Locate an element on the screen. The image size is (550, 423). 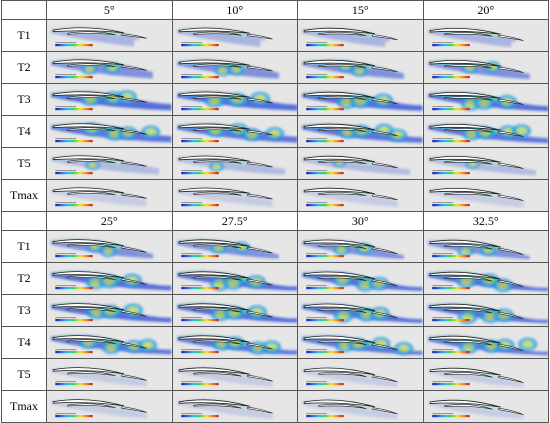
time-step-row: Tmax is located at coordinates (275, 195).